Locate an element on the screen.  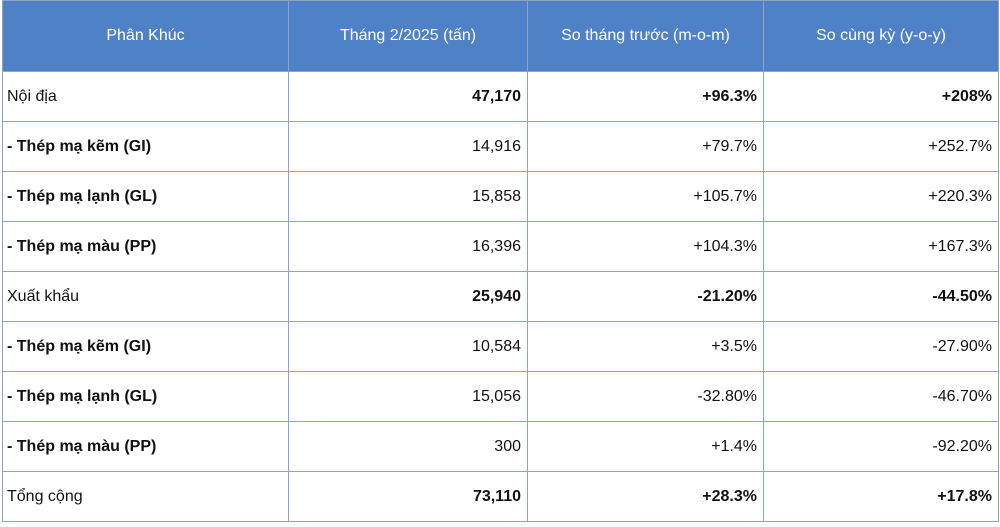
row-yoy: +208% is located at coordinates (881, 96).